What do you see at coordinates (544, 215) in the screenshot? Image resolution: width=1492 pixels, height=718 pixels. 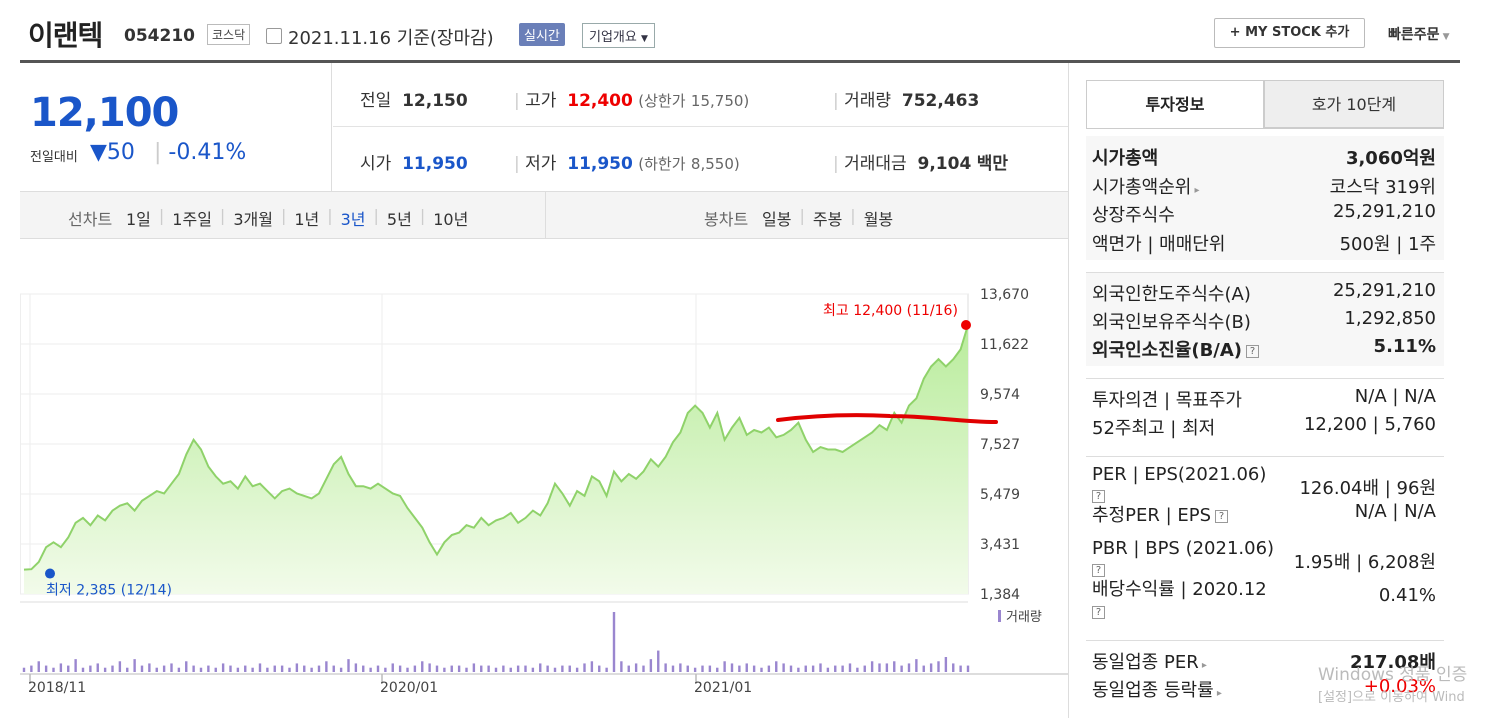 I see `period-bar` at bounding box center [544, 215].